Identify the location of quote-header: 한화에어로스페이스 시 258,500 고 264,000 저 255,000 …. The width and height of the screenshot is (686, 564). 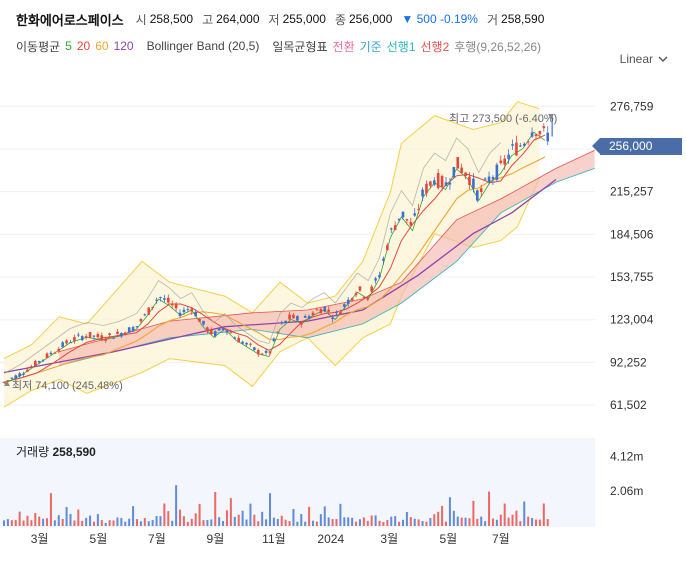
(284, 19).